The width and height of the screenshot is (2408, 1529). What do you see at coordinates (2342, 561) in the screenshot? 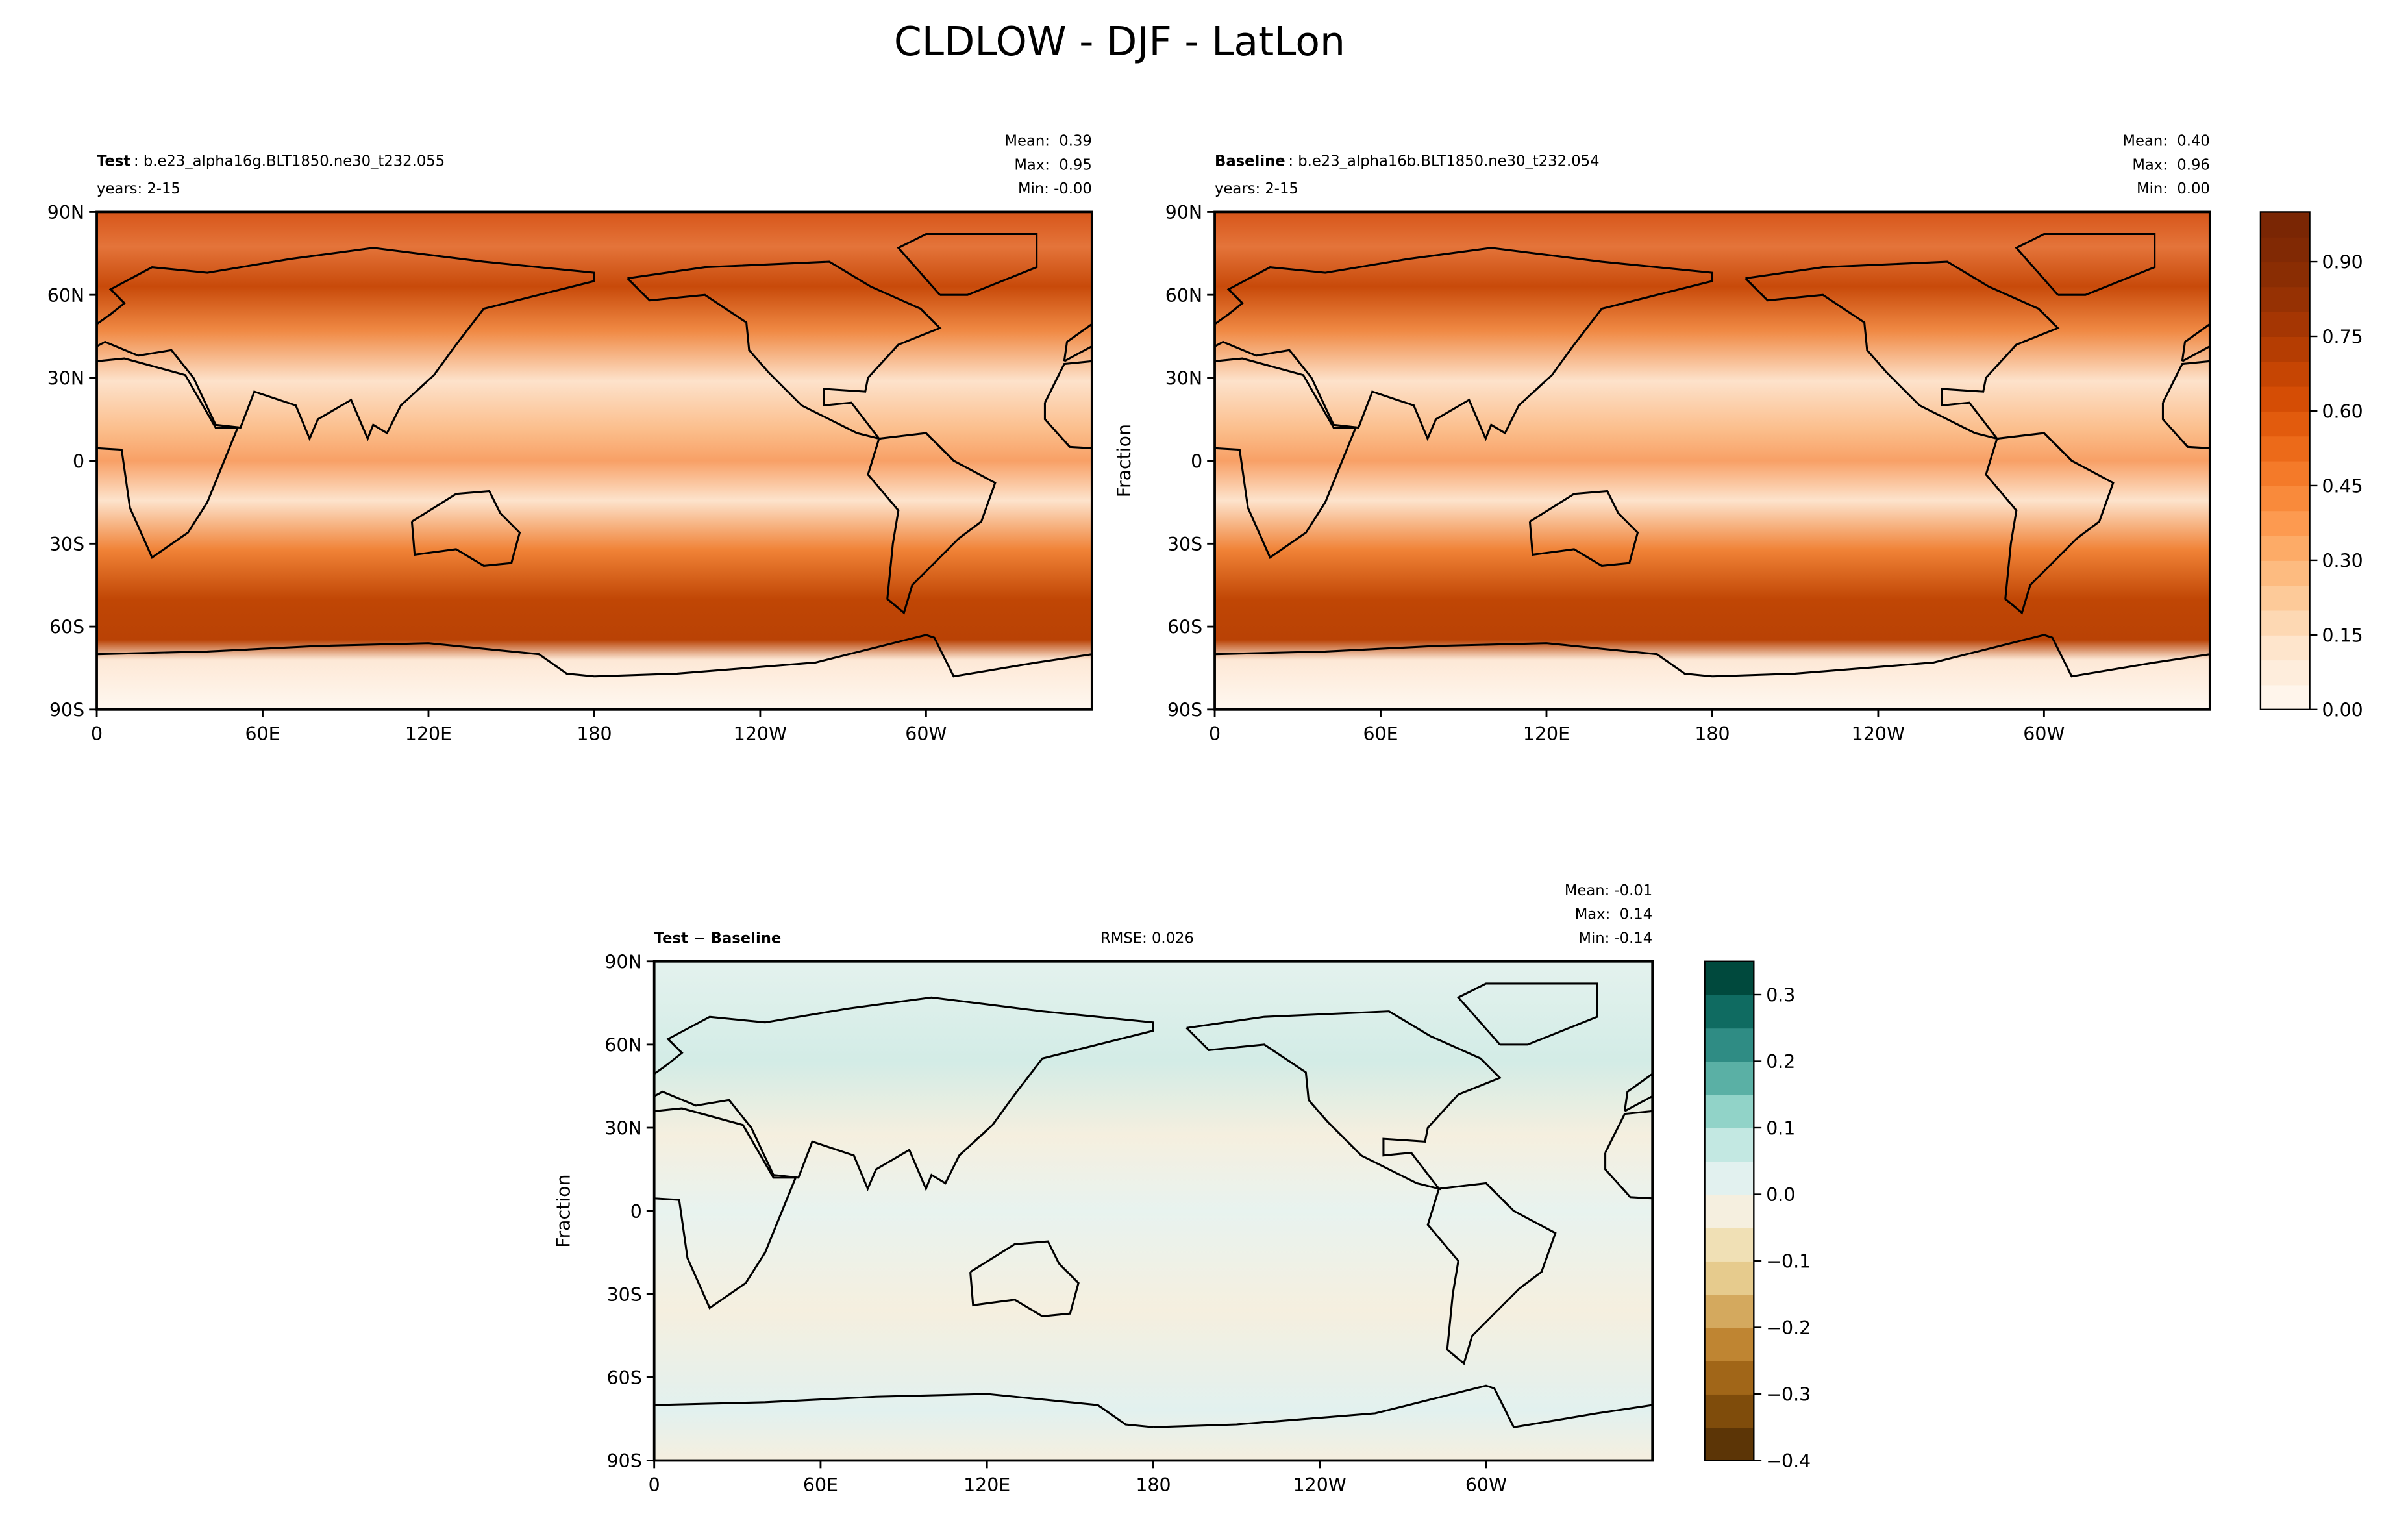
I see `colorbar-tick-label: 0.30` at bounding box center [2342, 561].